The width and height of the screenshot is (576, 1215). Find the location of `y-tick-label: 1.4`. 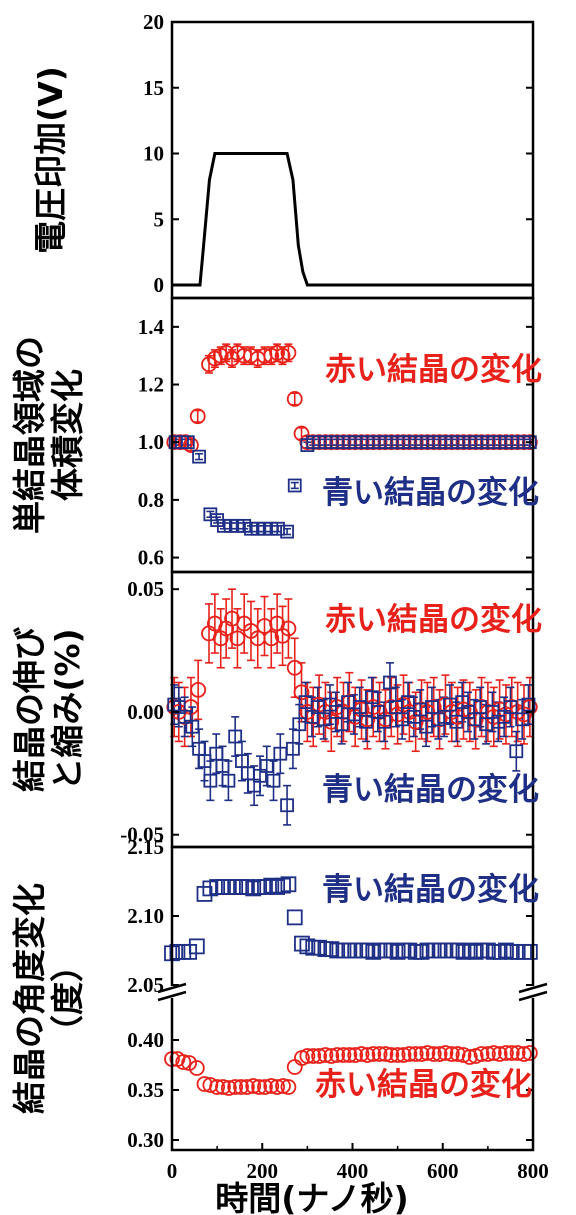

y-tick-label: 1.4 is located at coordinates (151, 327).